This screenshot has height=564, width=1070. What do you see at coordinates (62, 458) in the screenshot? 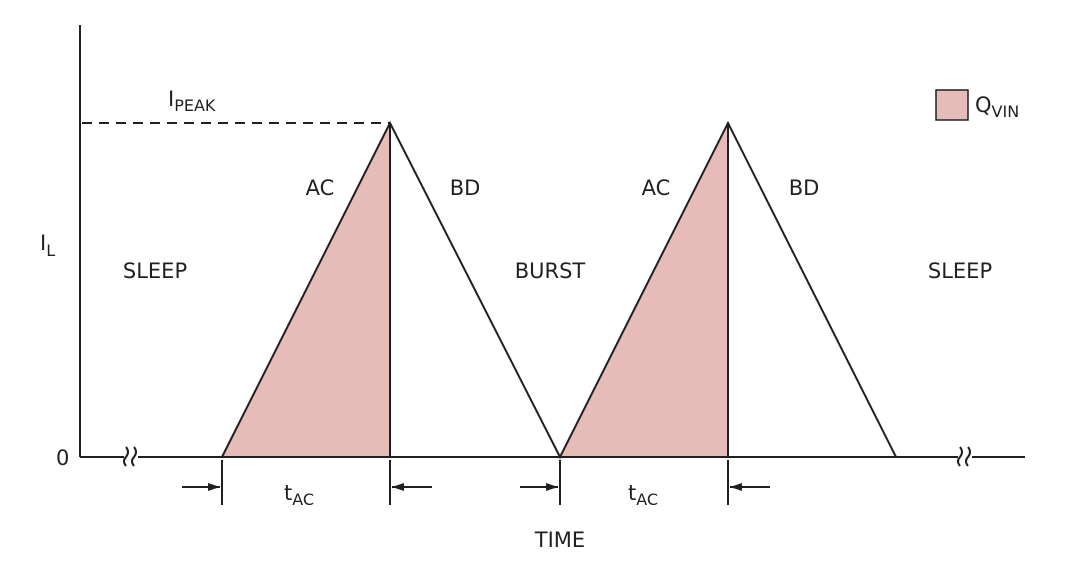
I see `origin-label: 0` at bounding box center [62, 458].